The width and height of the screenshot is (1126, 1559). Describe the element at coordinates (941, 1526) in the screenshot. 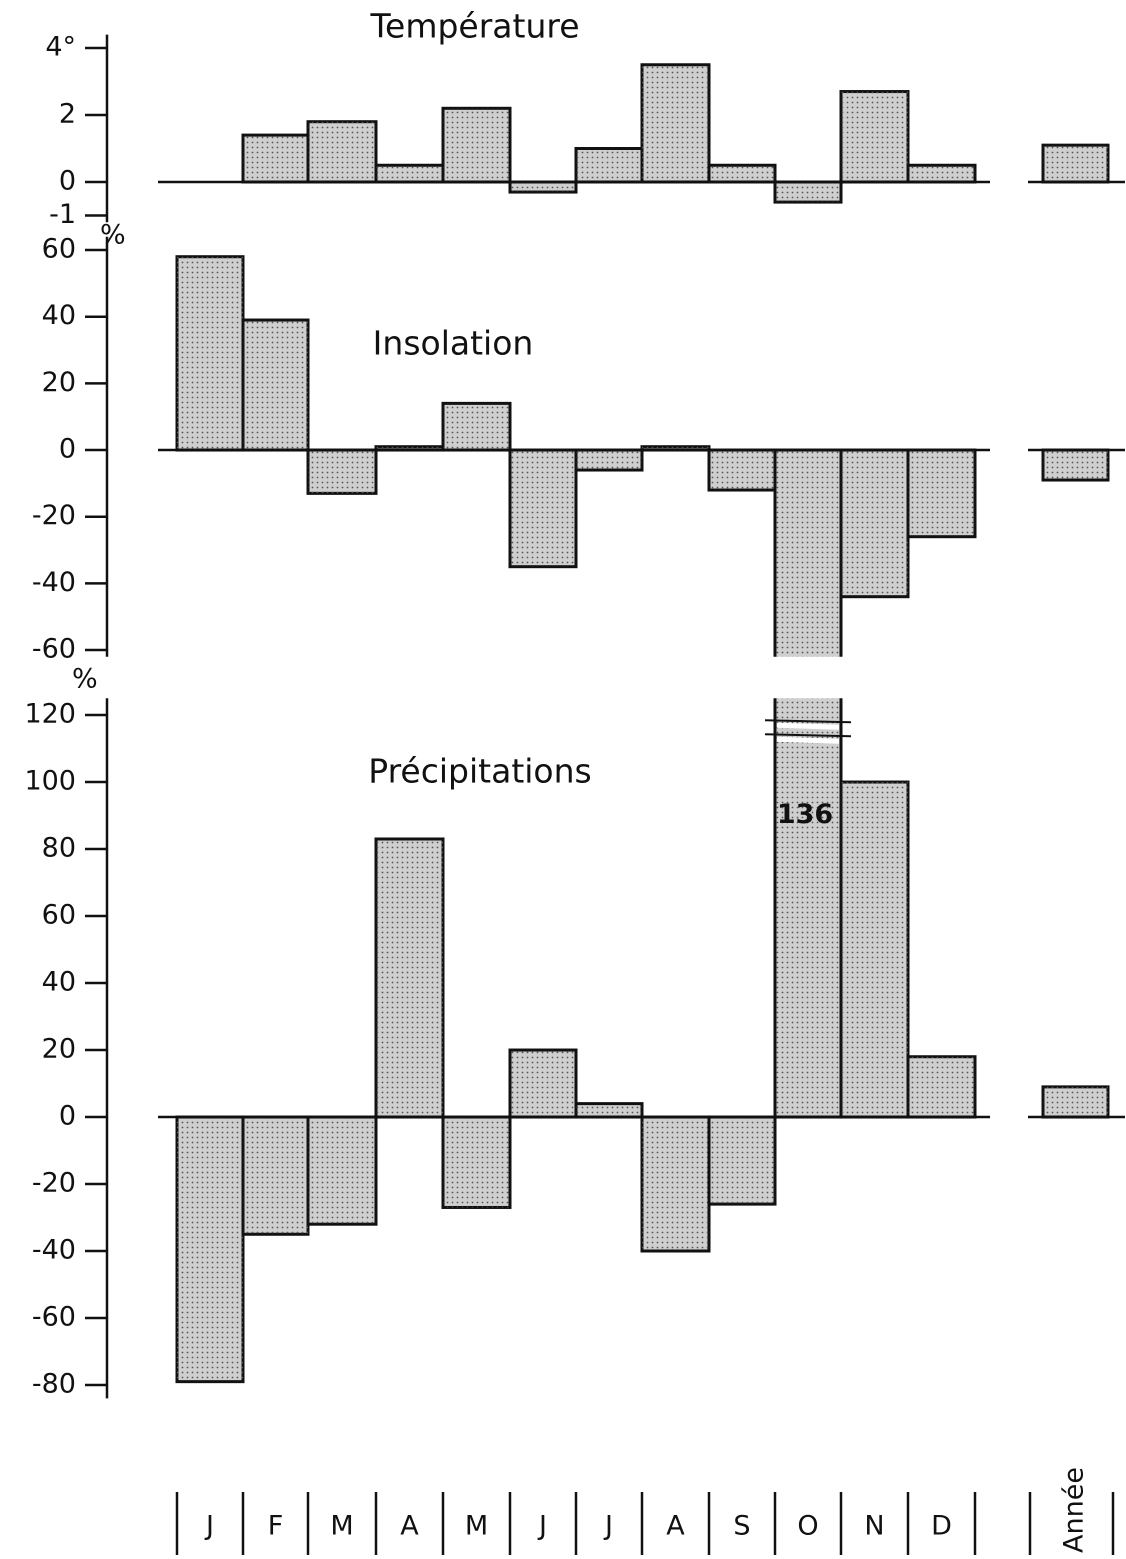

I see `x-tick-label: D` at that location.